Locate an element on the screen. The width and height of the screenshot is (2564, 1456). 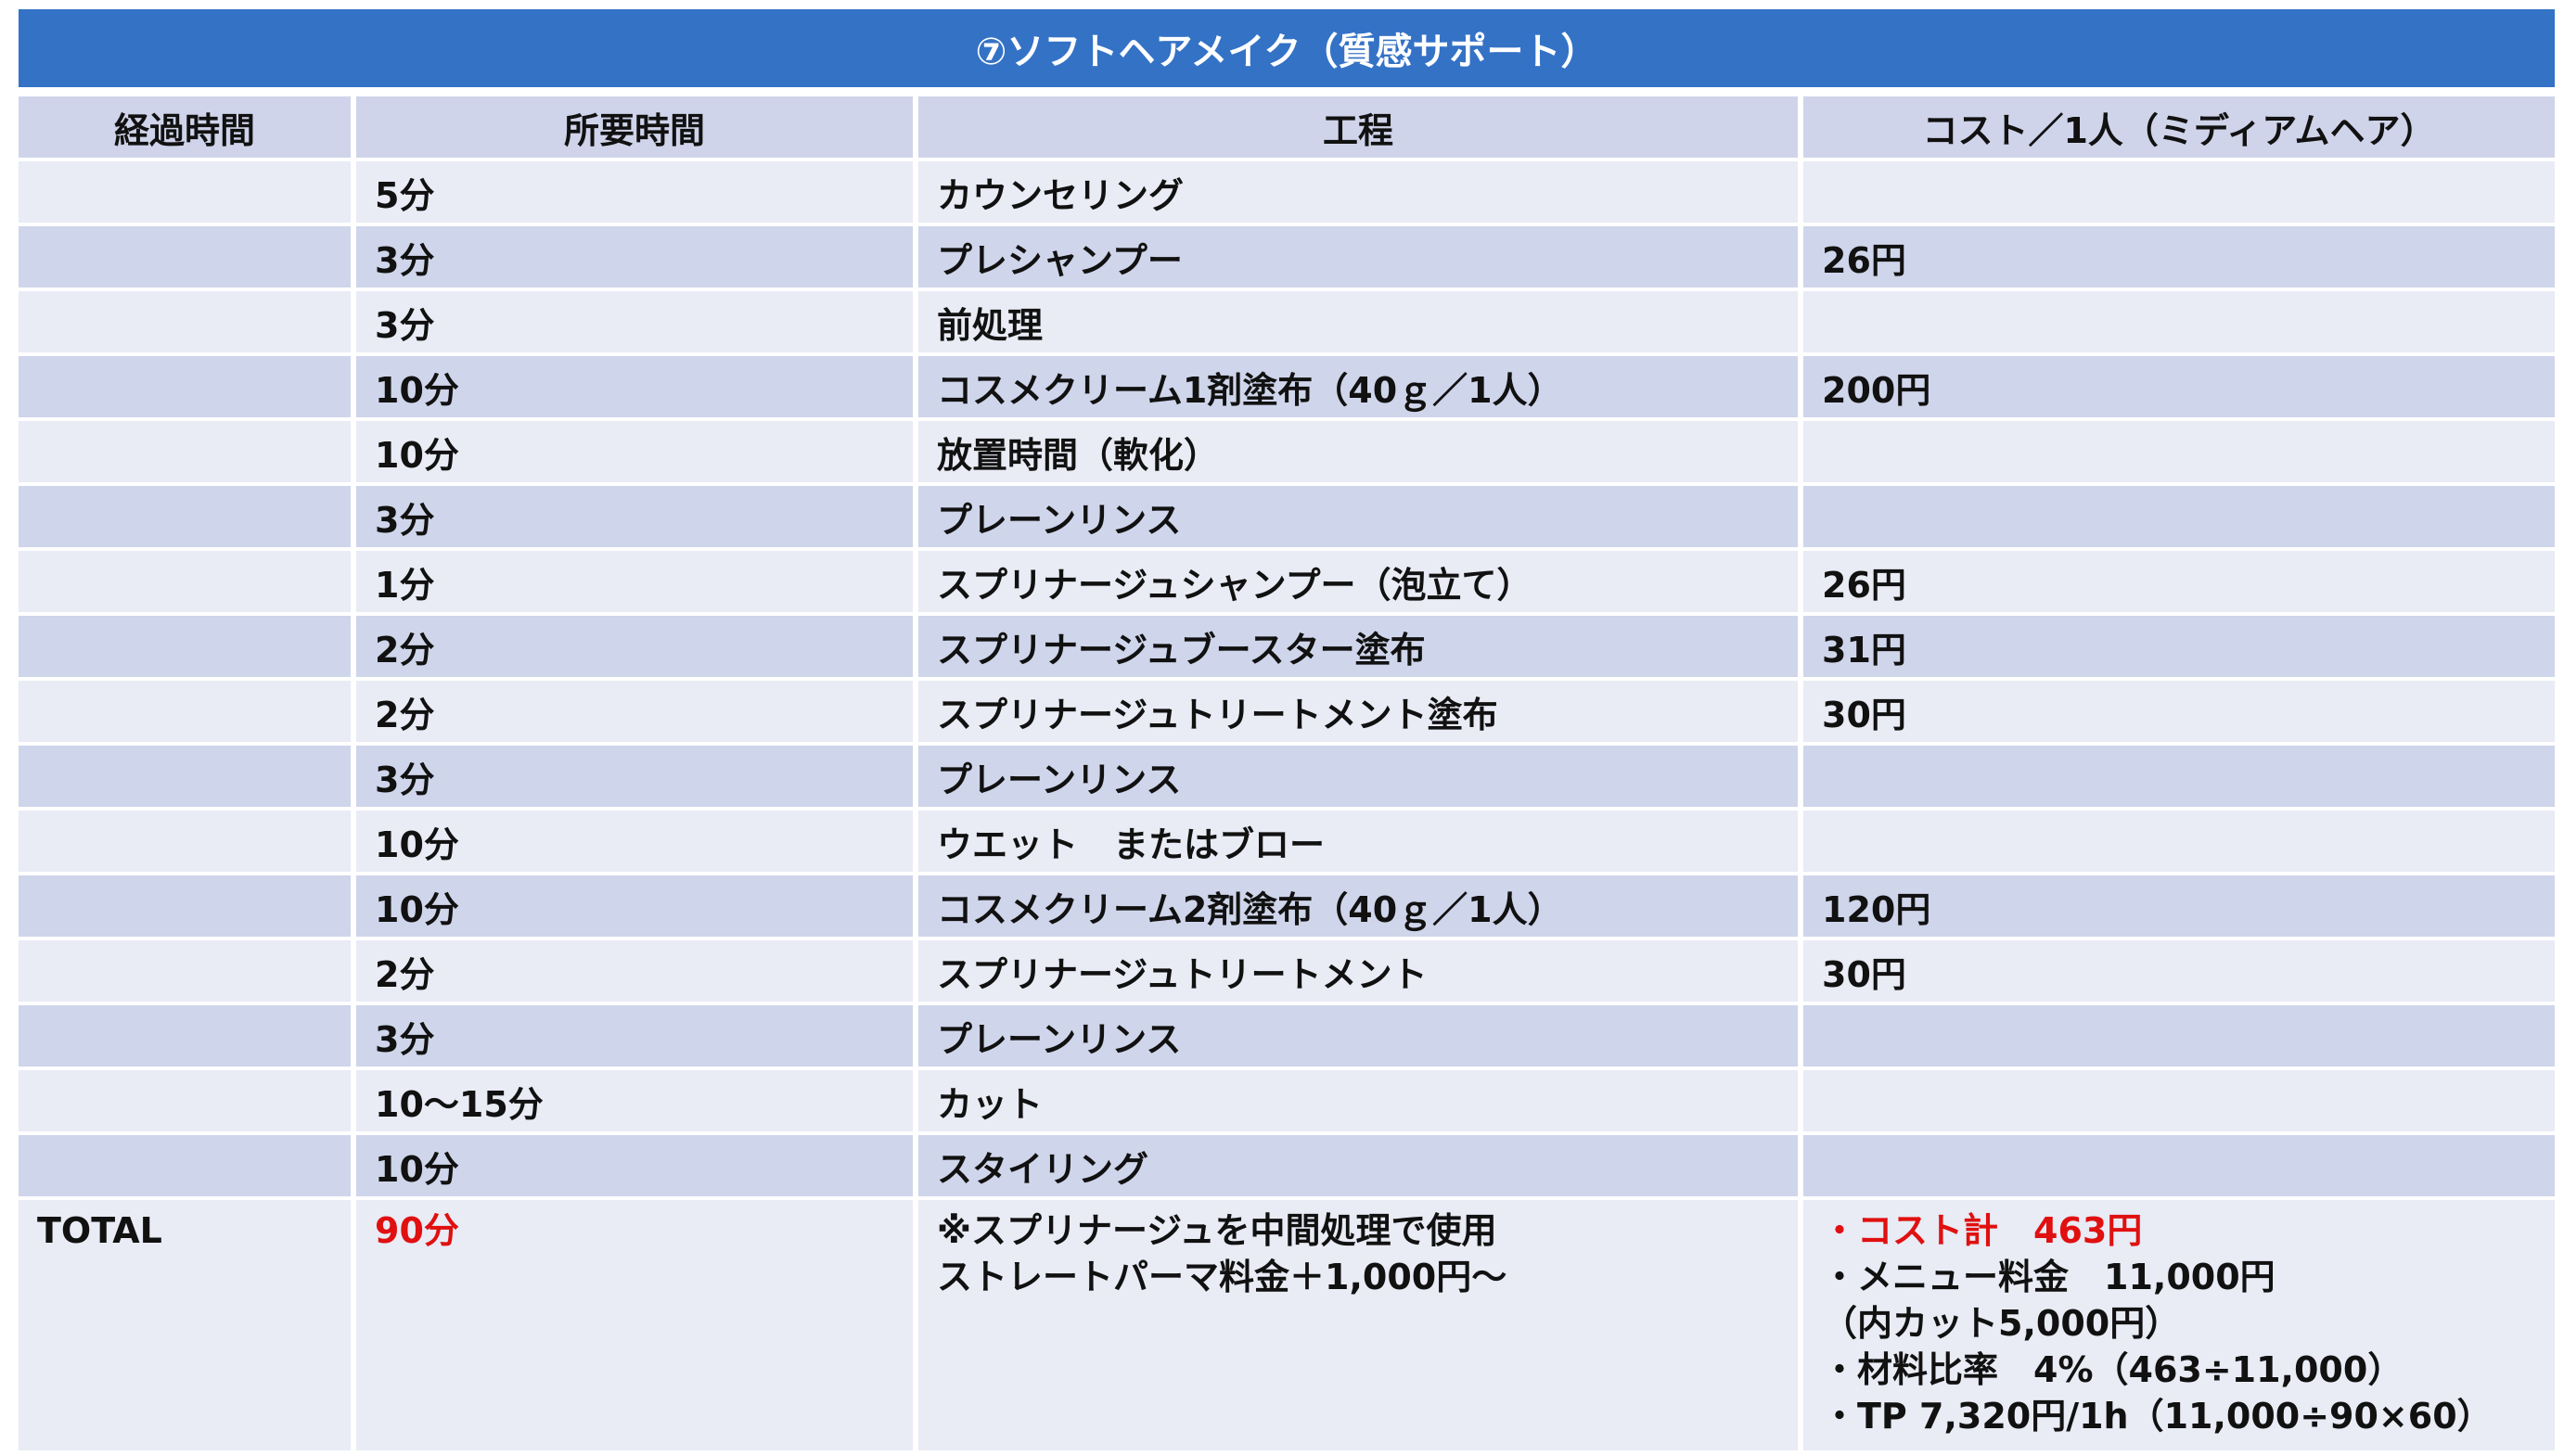
duration-cell: 1分 is located at coordinates (635, 581).